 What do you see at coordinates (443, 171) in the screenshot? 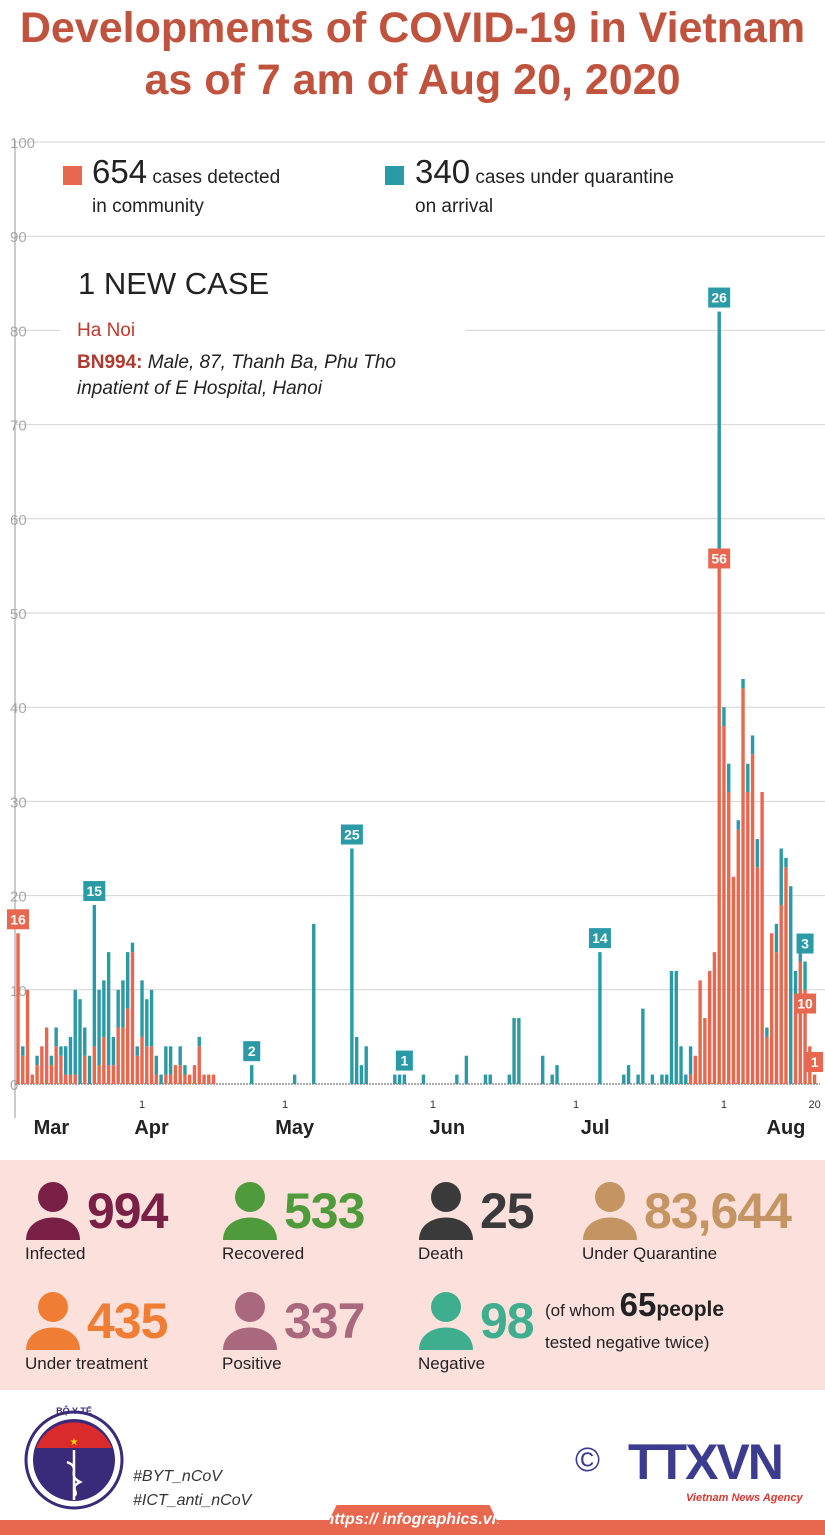
I see `legend-imported-count: 340` at bounding box center [443, 171].